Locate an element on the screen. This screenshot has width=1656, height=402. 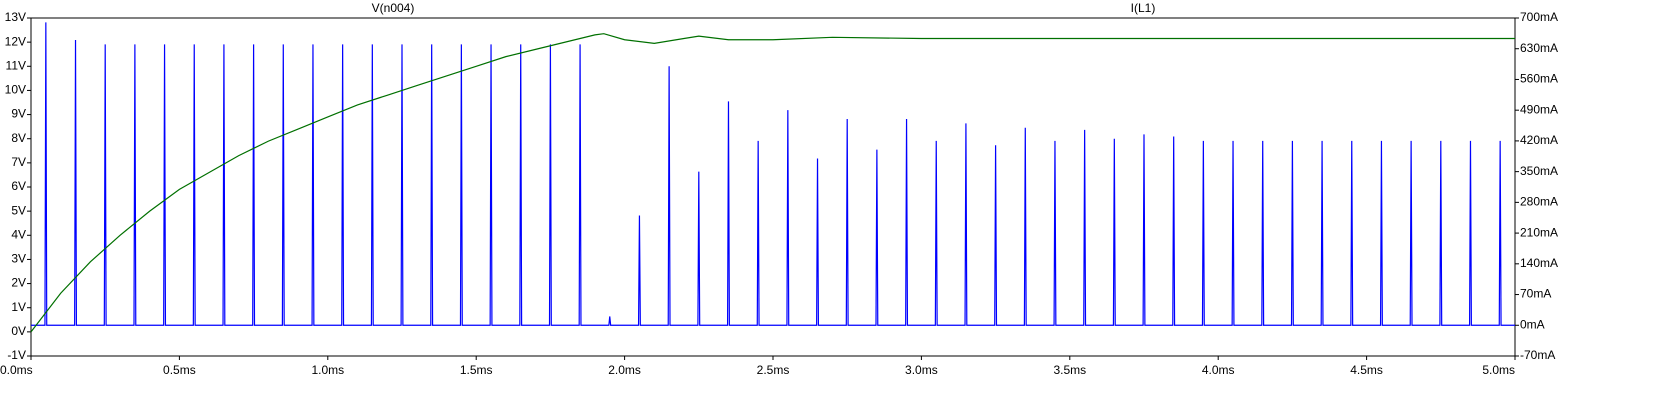
y2-tick-label: -70mA is located at coordinates (1537, 355).